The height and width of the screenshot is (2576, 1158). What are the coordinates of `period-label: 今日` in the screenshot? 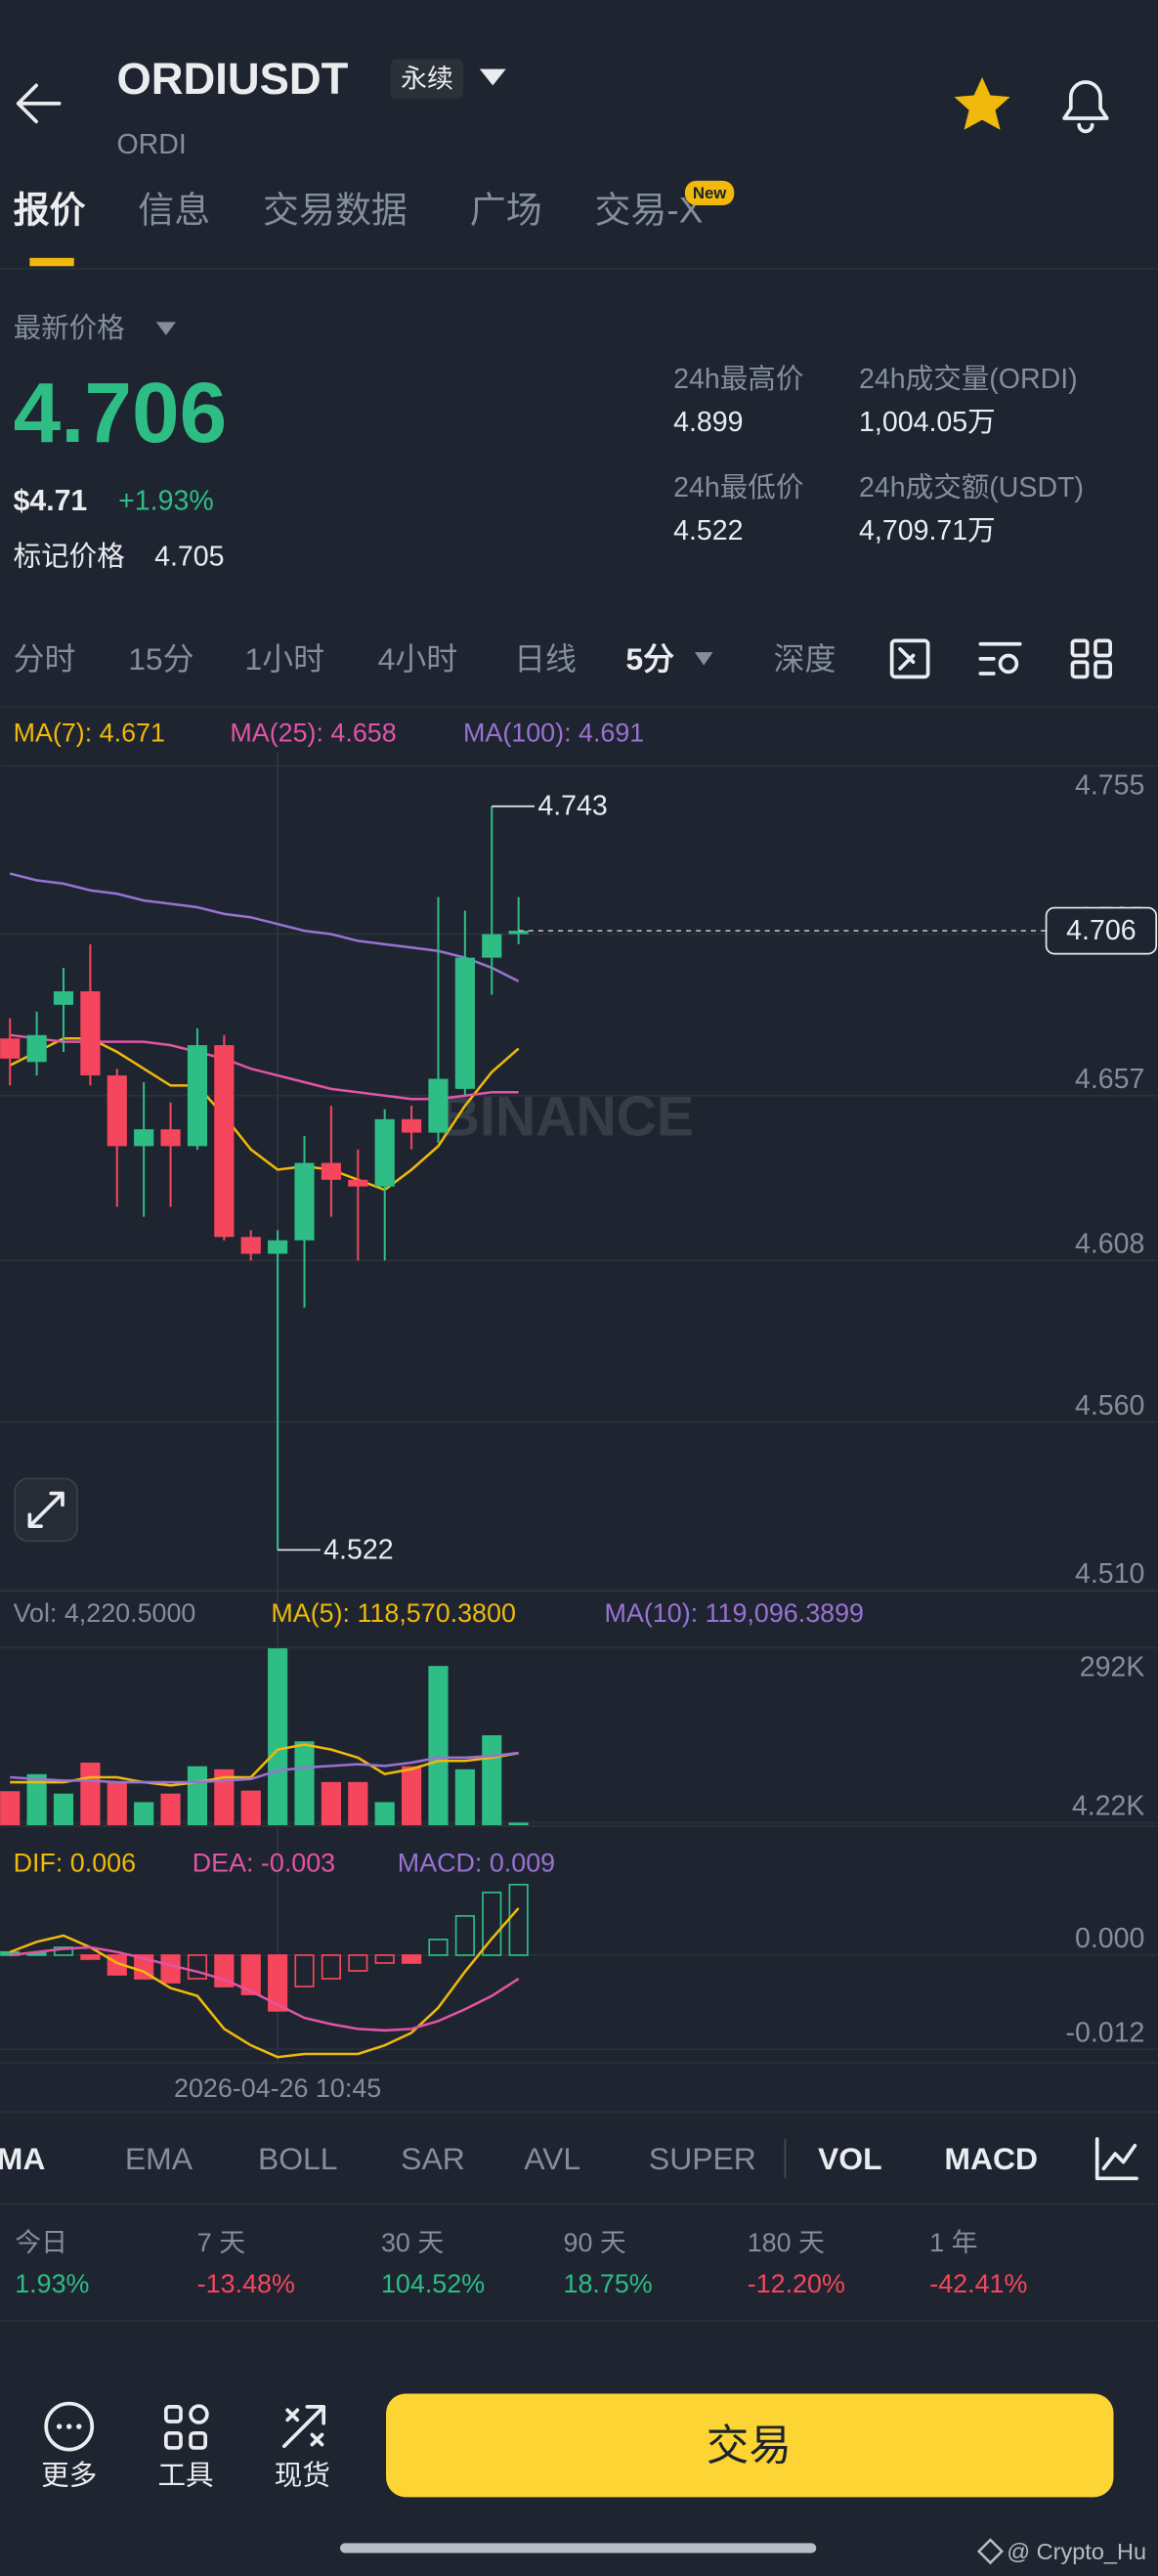 It's located at (41, 2242).